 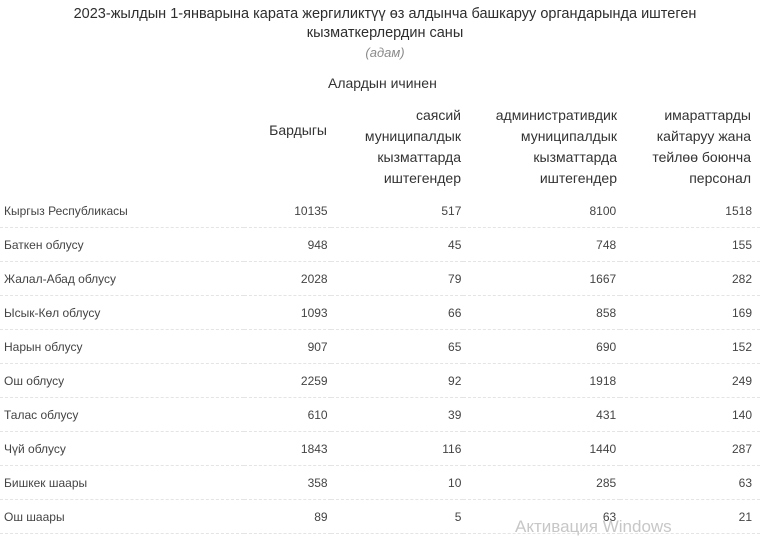 I want to click on administrative-cell: 1440, so click(x=542, y=448).